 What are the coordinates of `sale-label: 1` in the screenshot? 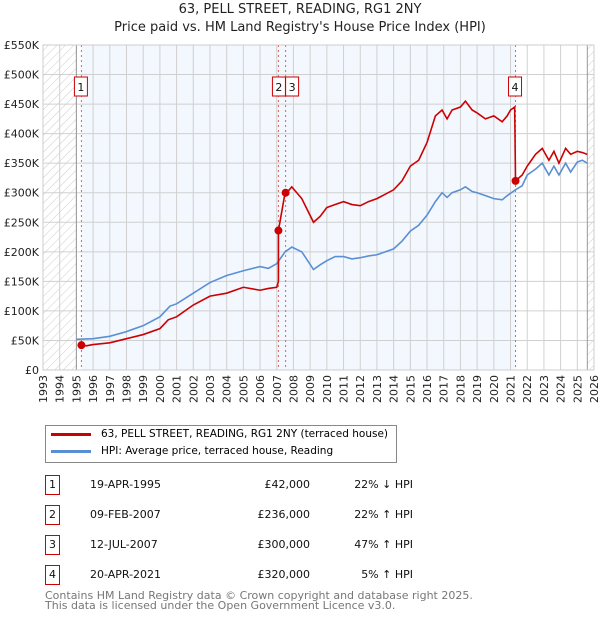 It's located at (80, 87).